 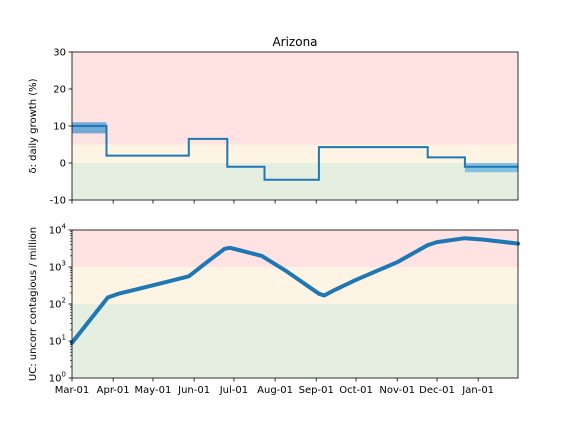 I want to click on top-y-tick-label: 20, so click(x=59, y=90).